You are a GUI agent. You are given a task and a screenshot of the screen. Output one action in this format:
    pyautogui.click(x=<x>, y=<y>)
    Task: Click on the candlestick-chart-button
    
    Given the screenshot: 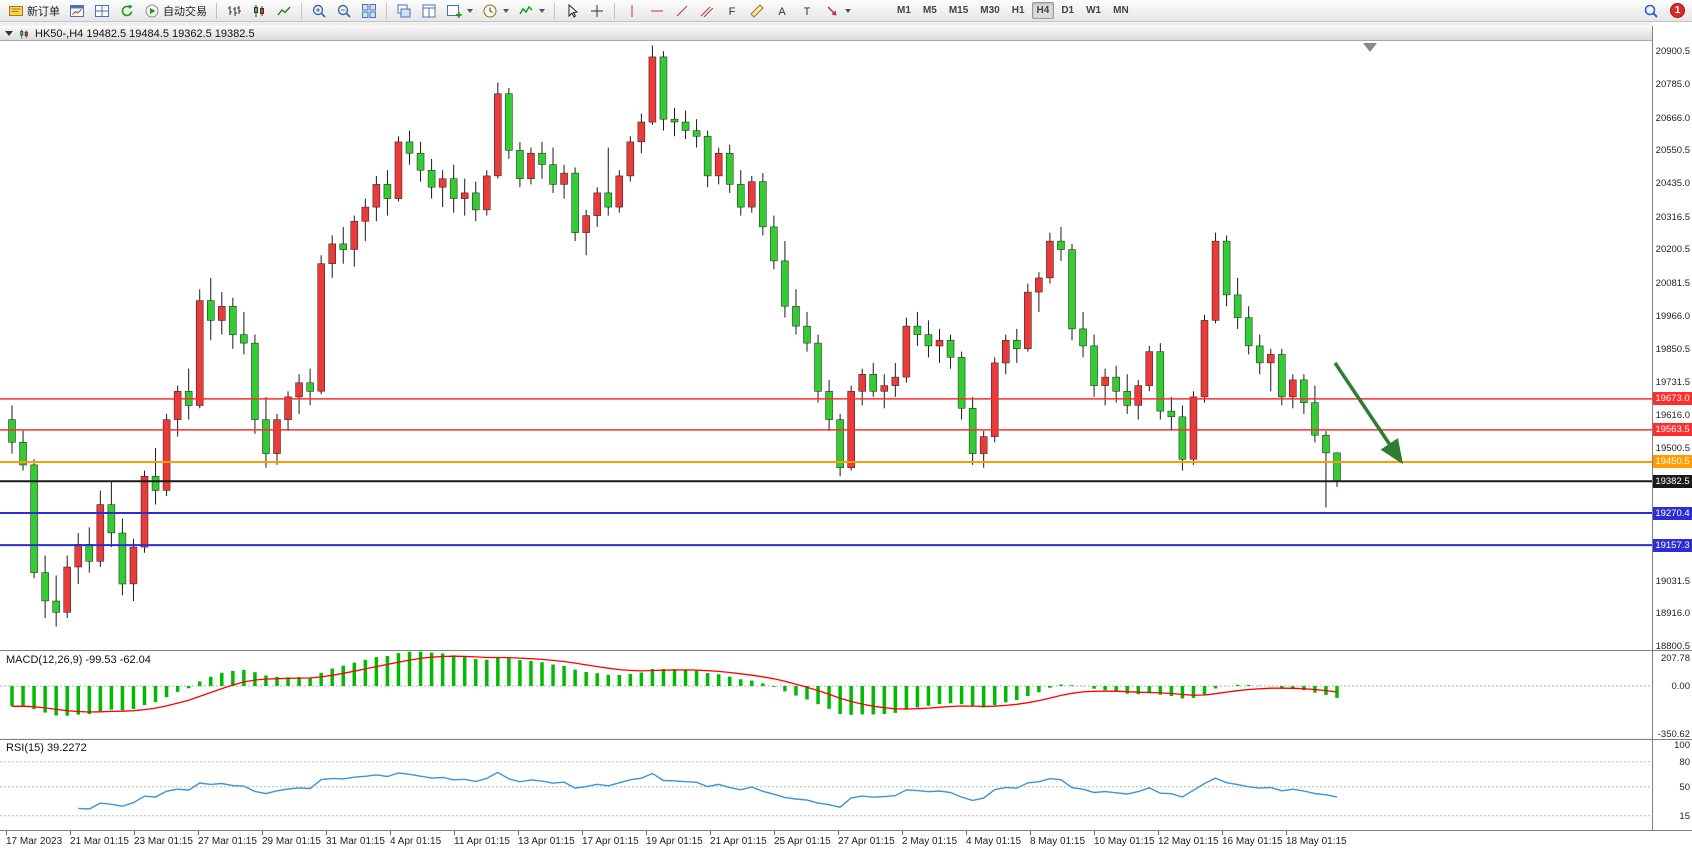 What is the action you would take?
    pyautogui.click(x=259, y=11)
    